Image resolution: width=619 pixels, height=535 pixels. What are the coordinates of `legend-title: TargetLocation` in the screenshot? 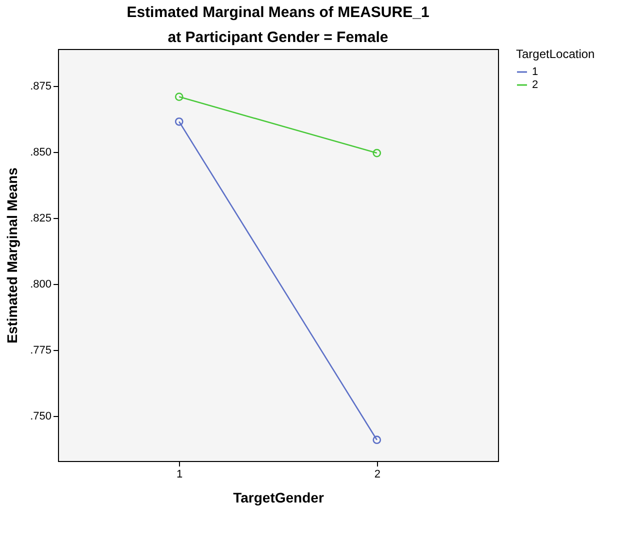 It's located at (555, 54).